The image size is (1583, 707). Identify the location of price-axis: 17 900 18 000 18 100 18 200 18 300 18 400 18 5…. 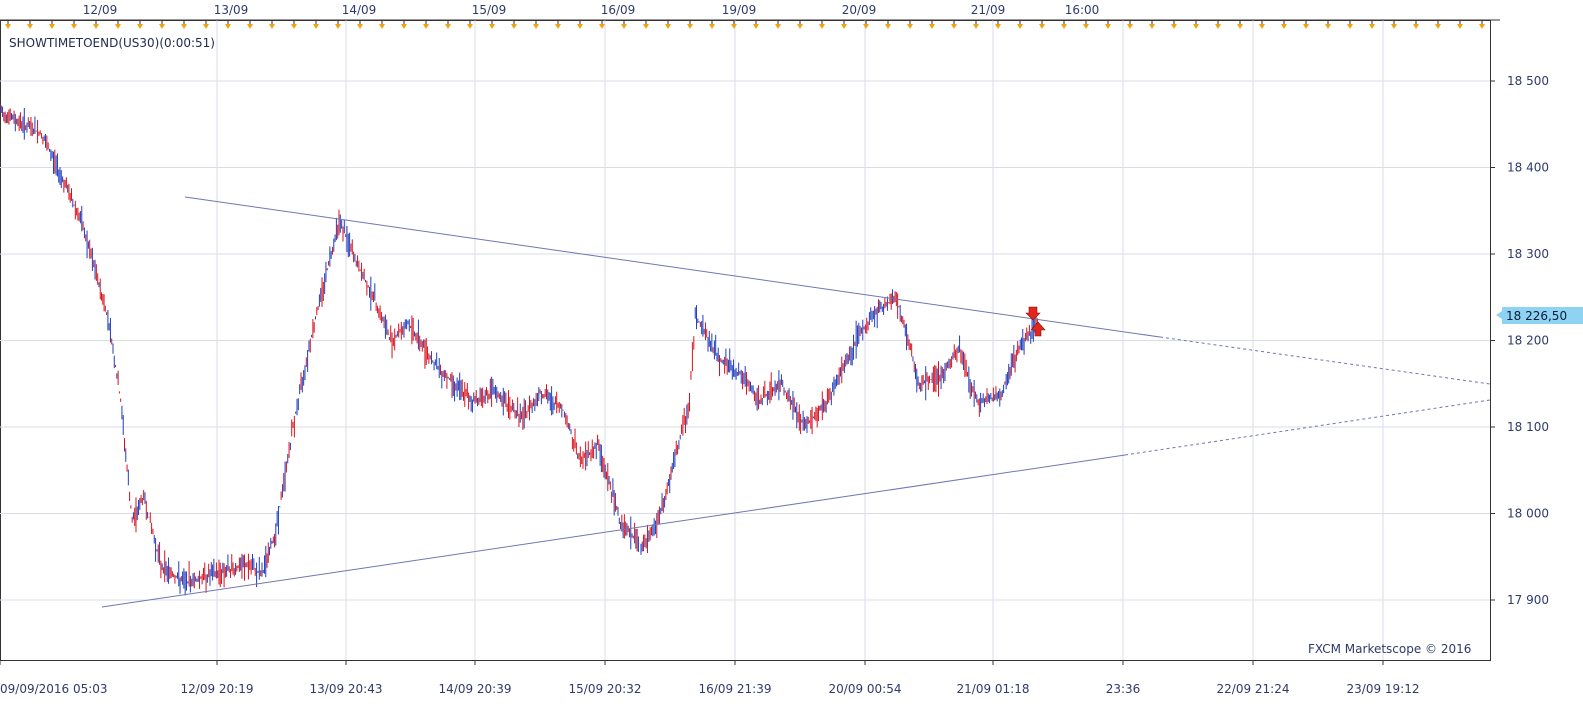
(1519, 340).